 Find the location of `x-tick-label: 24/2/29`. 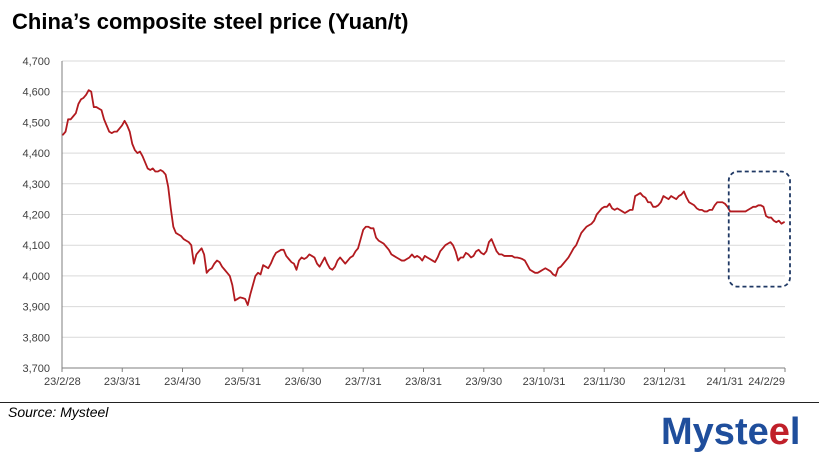

x-tick-label: 24/2/29 is located at coordinates (766, 382).